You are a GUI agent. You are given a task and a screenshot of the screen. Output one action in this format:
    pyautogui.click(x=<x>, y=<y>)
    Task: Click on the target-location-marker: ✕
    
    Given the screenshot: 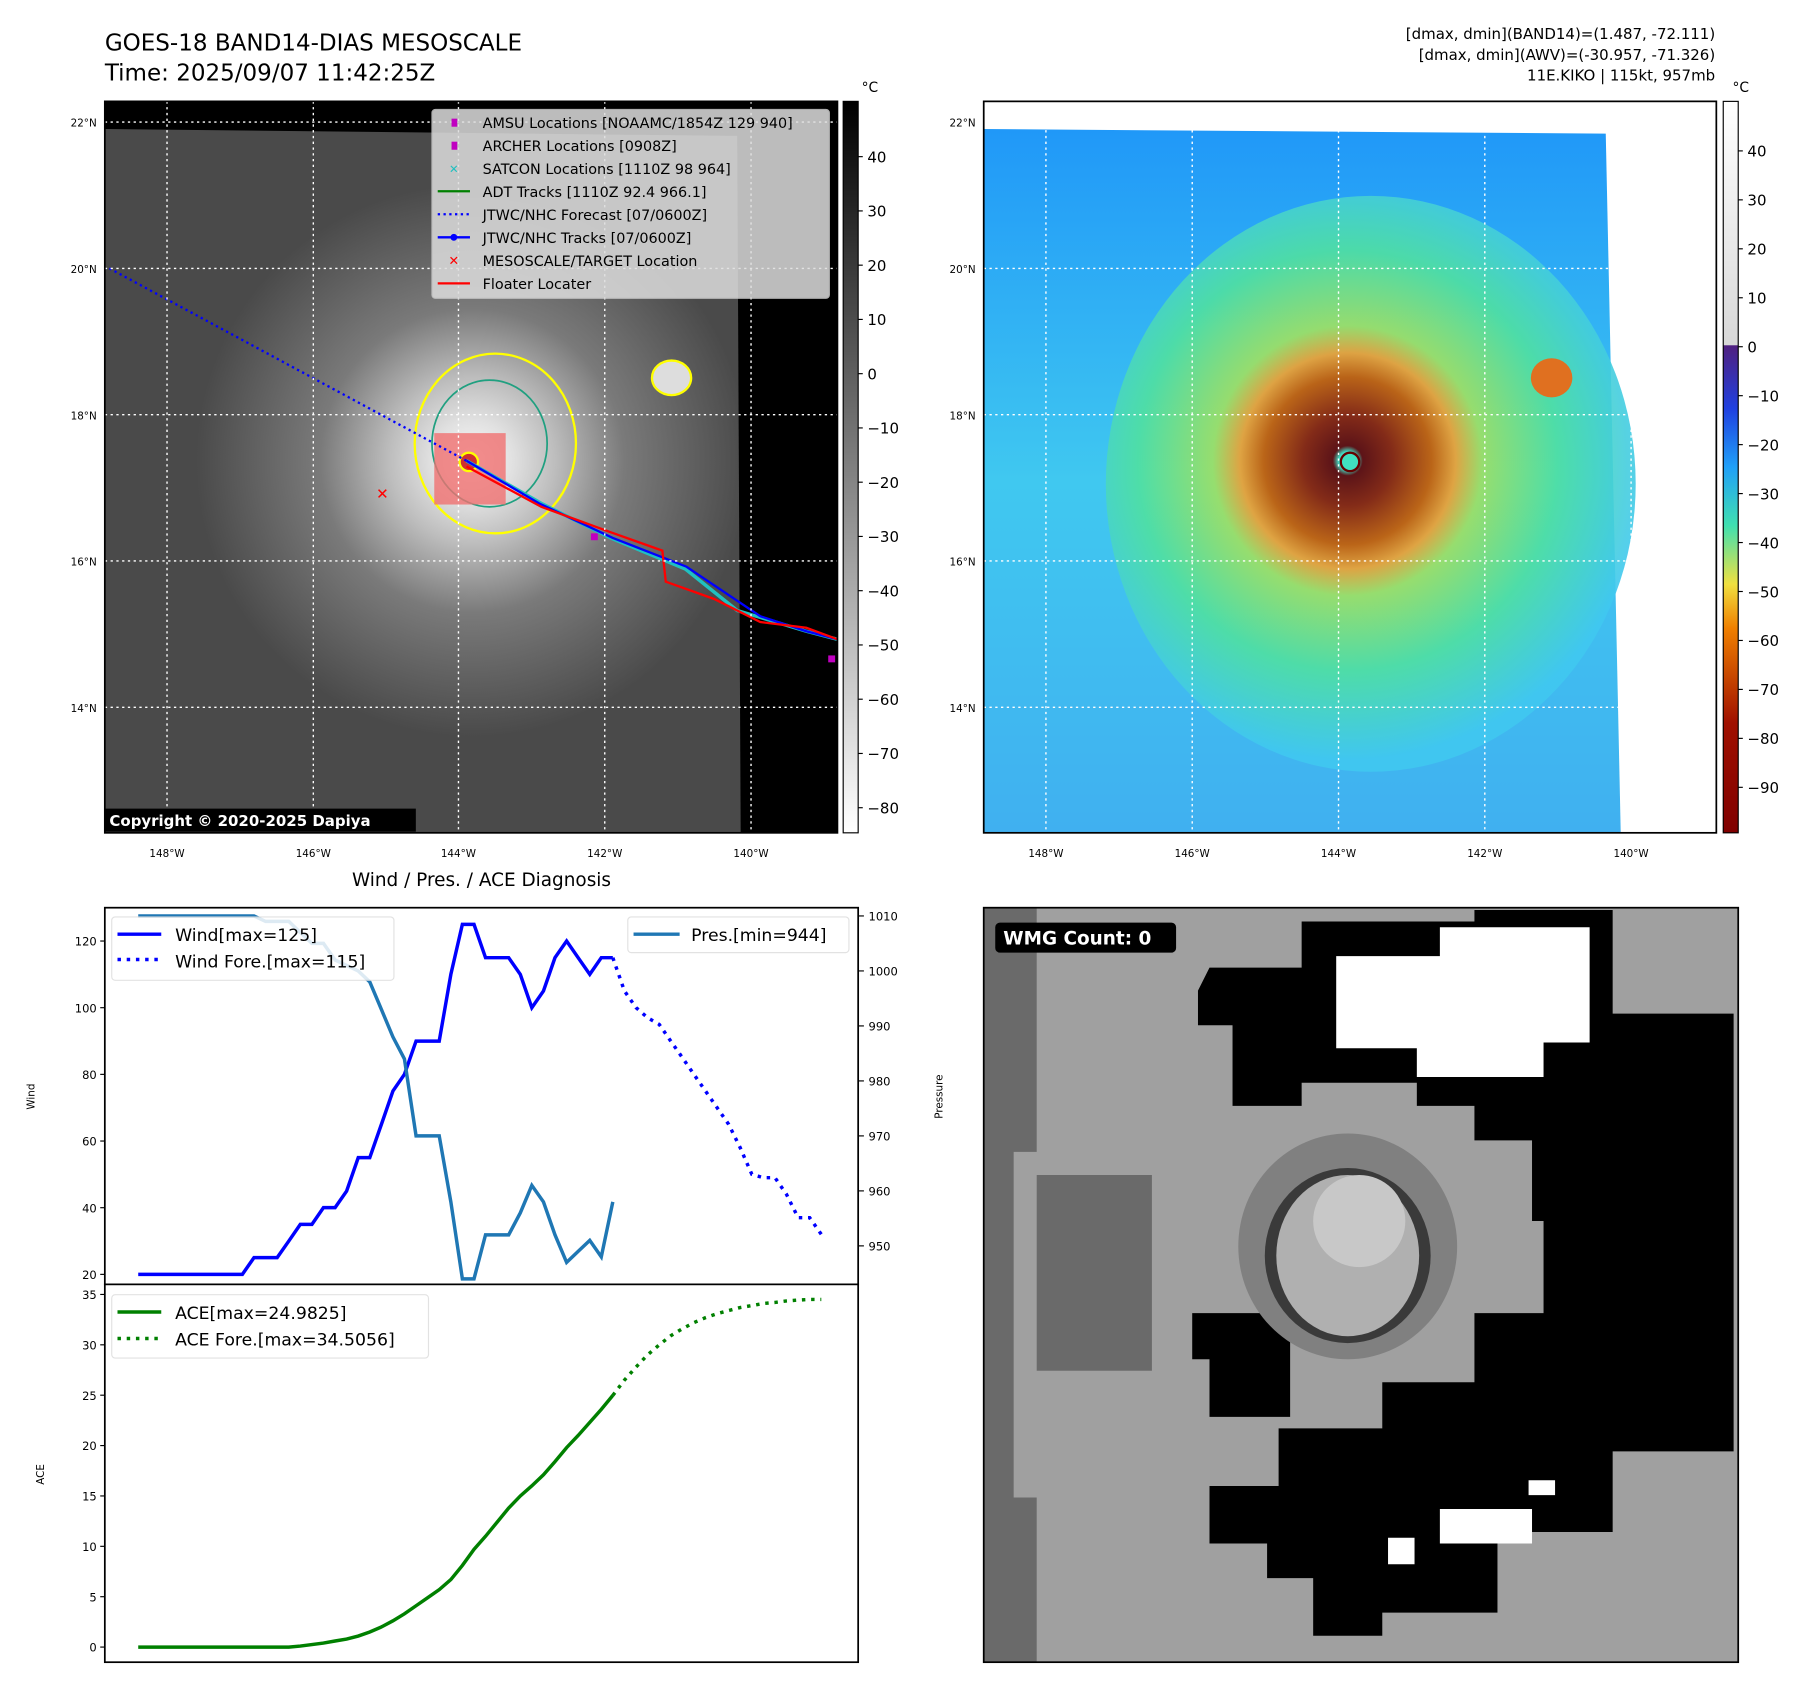 What is the action you would take?
    pyautogui.click(x=382, y=494)
    